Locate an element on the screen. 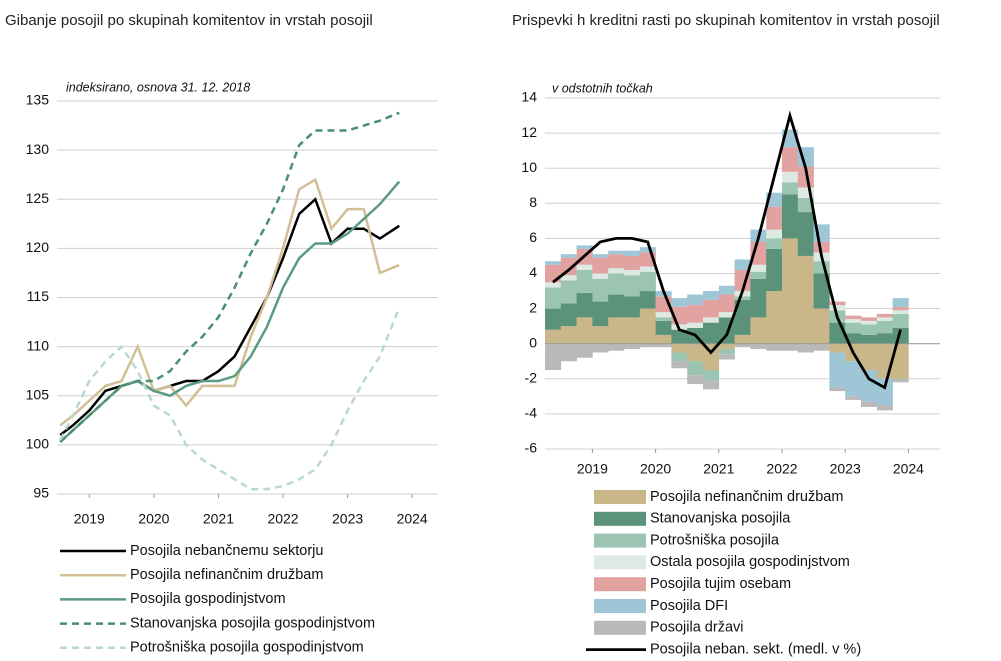  legend-label: Posojila tujim osebam is located at coordinates (720, 584).